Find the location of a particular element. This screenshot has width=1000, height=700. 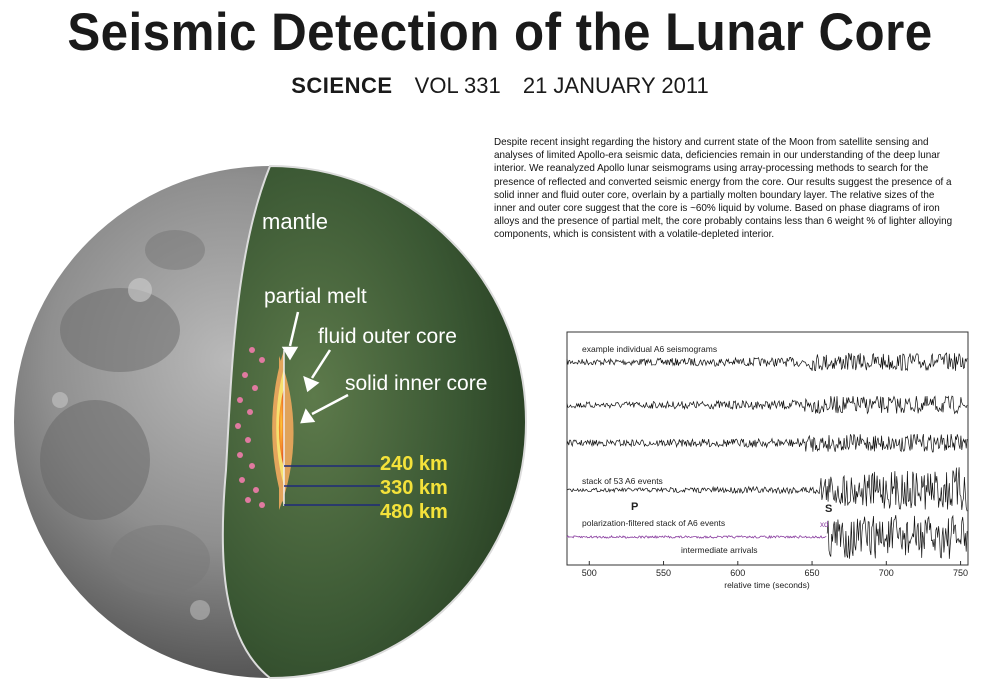

partial-melt-label: partial melt is located at coordinates (315, 296).